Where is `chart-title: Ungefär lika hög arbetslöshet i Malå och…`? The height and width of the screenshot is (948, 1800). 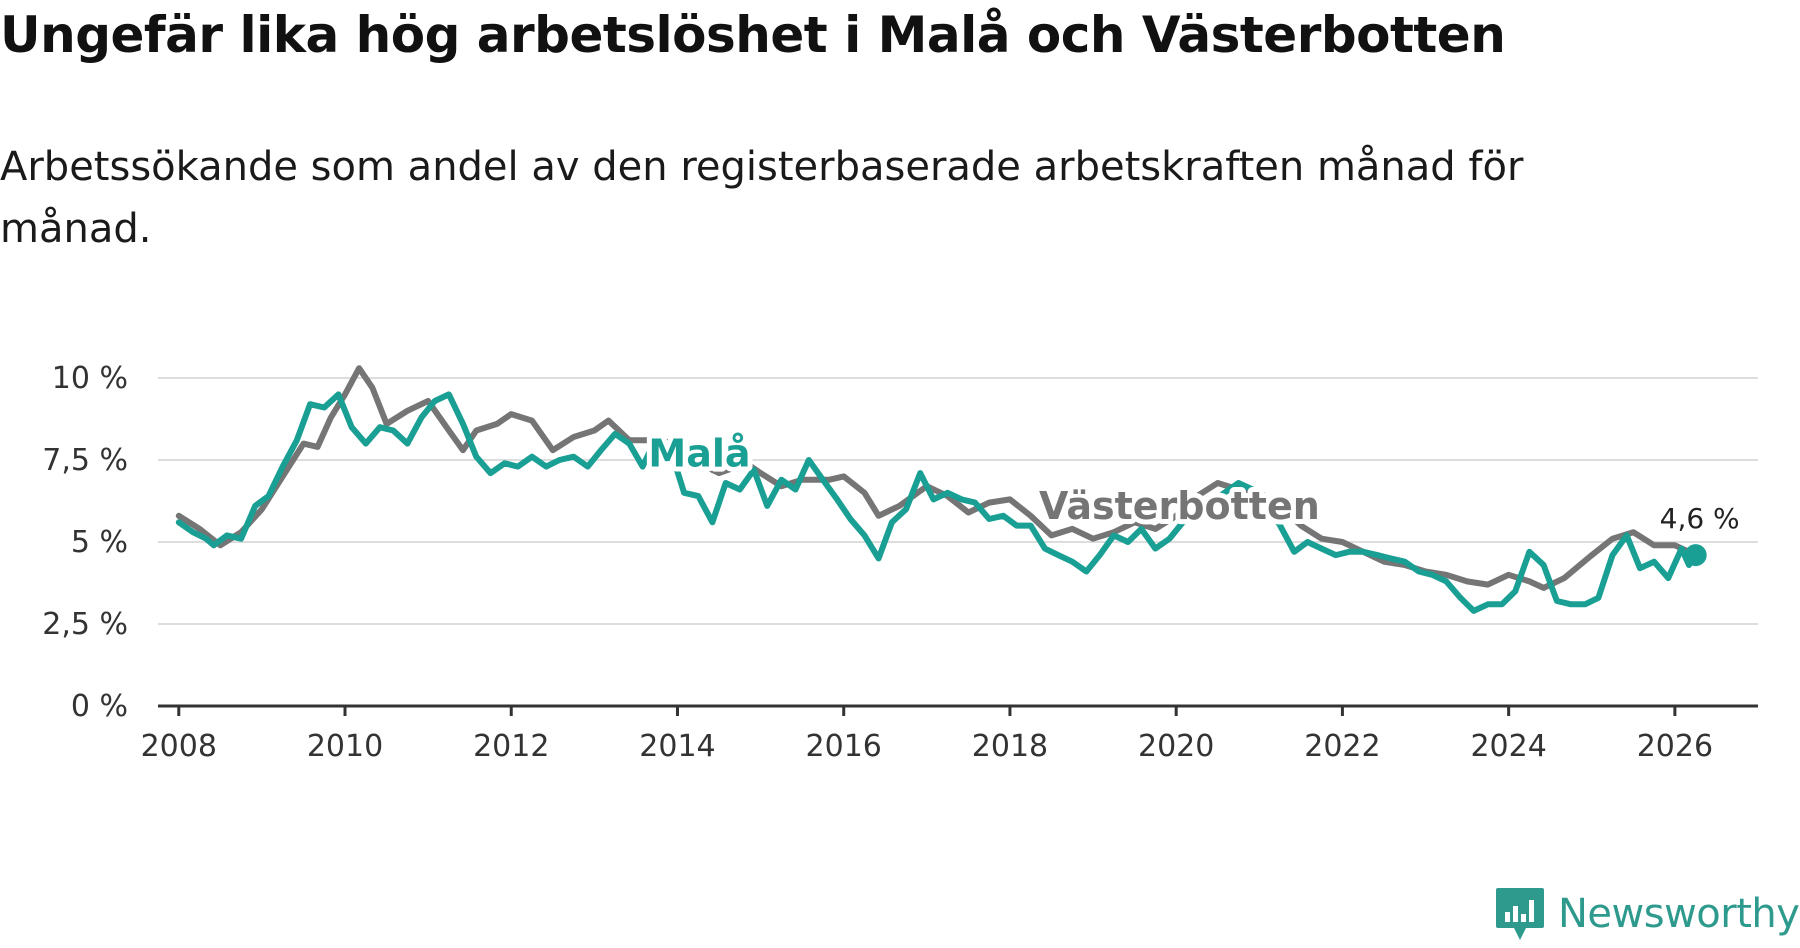 chart-title: Ungefär lika hög arbetslöshet i Malå och… is located at coordinates (753, 35).